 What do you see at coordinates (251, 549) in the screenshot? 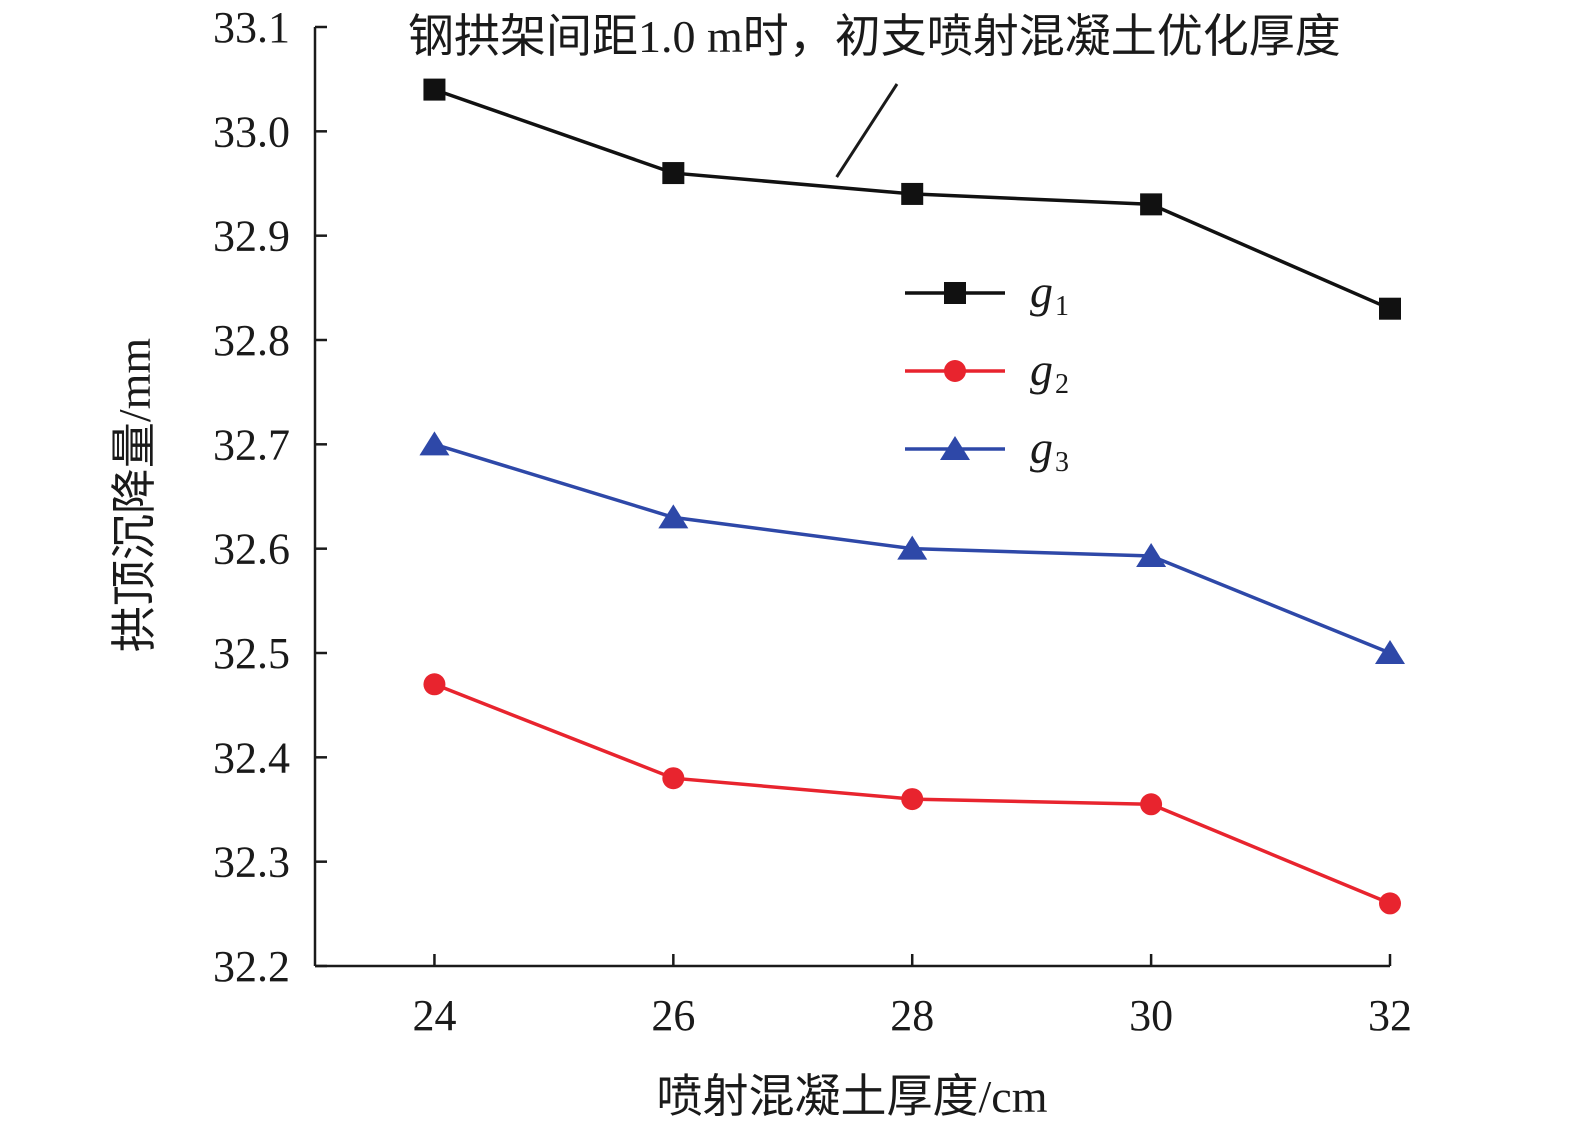
I see `y-tick-label: 32.6` at bounding box center [251, 549].